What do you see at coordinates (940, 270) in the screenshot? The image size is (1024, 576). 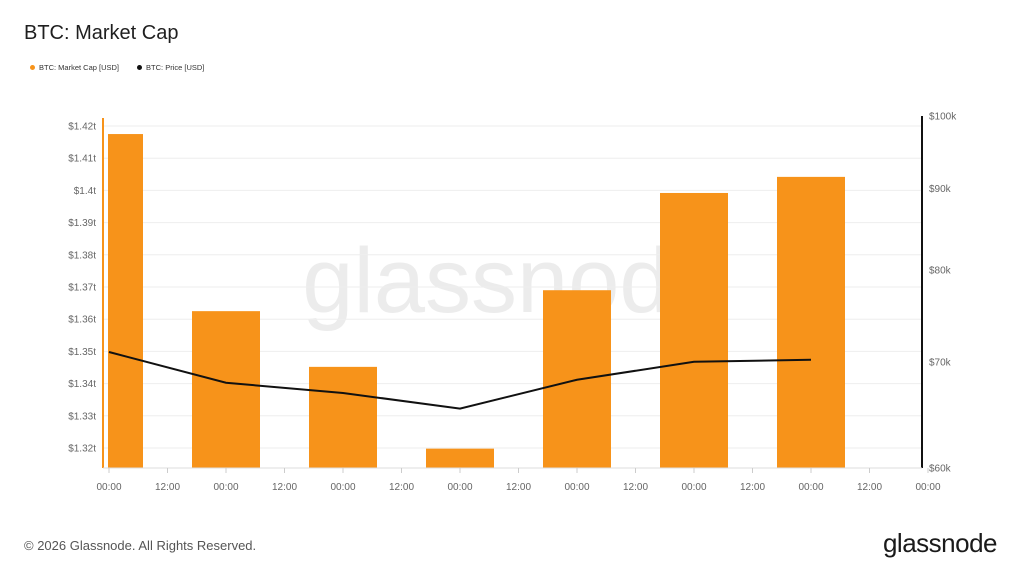 I see `right-tick-label: $80k` at bounding box center [940, 270].